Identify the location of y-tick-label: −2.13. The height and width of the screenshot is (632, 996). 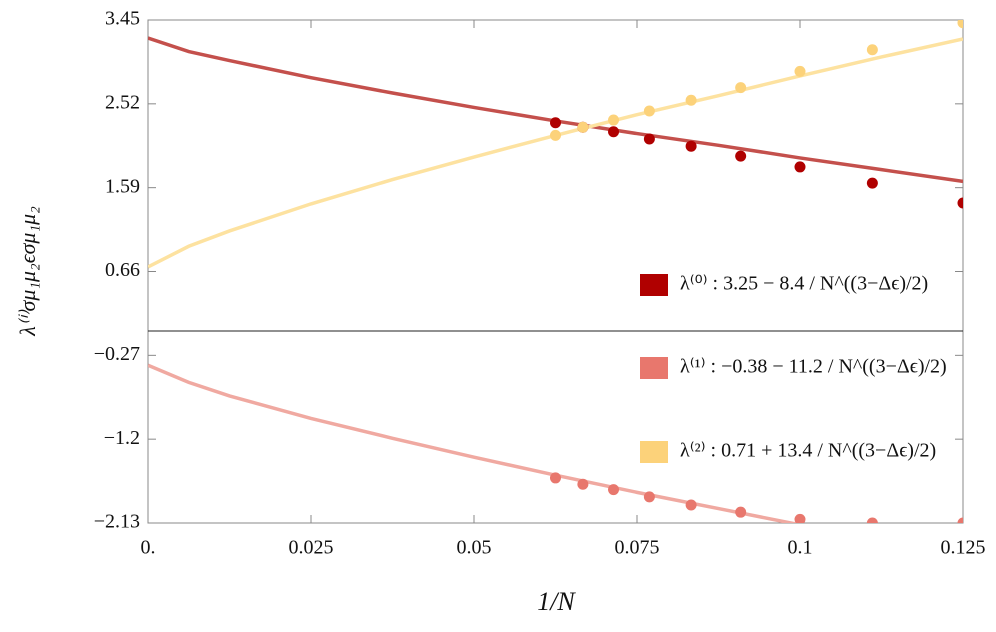
(117, 522).